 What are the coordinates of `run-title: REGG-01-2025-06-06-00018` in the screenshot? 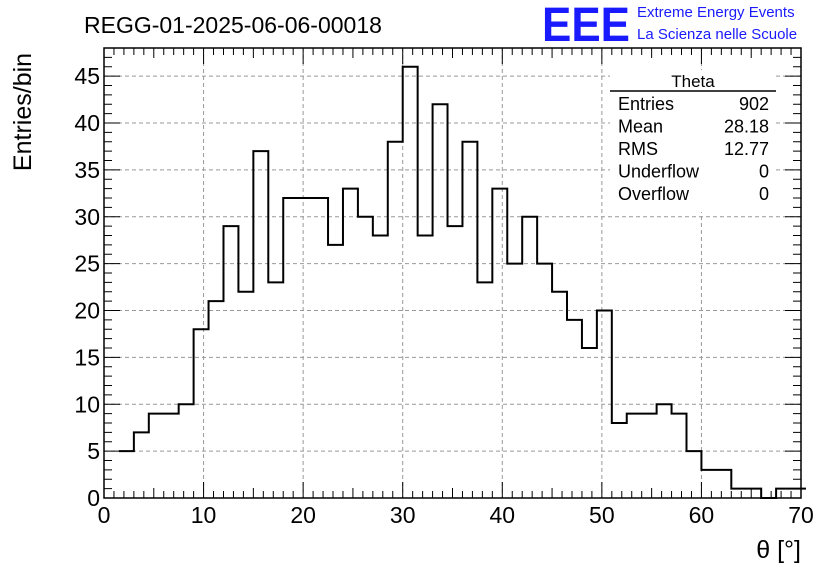 It's located at (233, 25).